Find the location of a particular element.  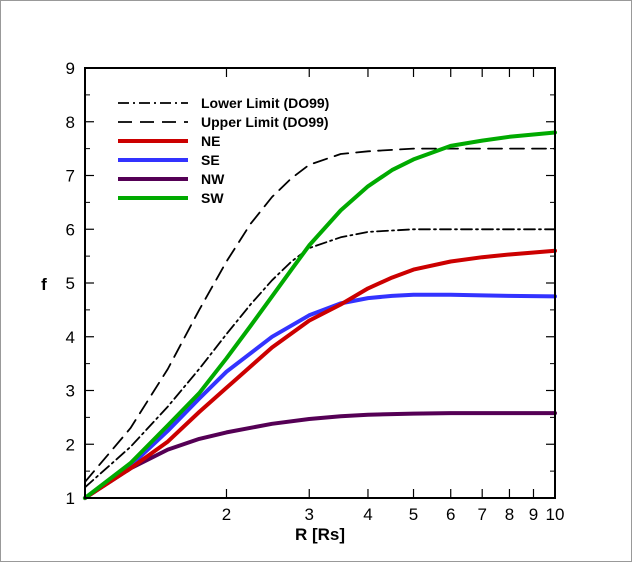

x-tick-label: 9 is located at coordinates (533, 514).